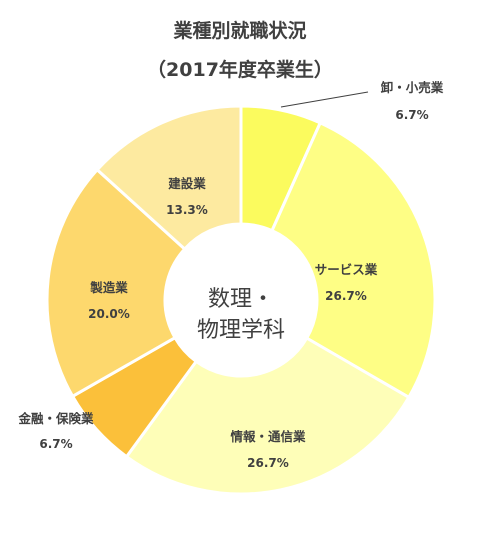 The image size is (480, 549). What do you see at coordinates (109, 314) in the screenshot?
I see `slice-value-manufacturing: 20.0%` at bounding box center [109, 314].